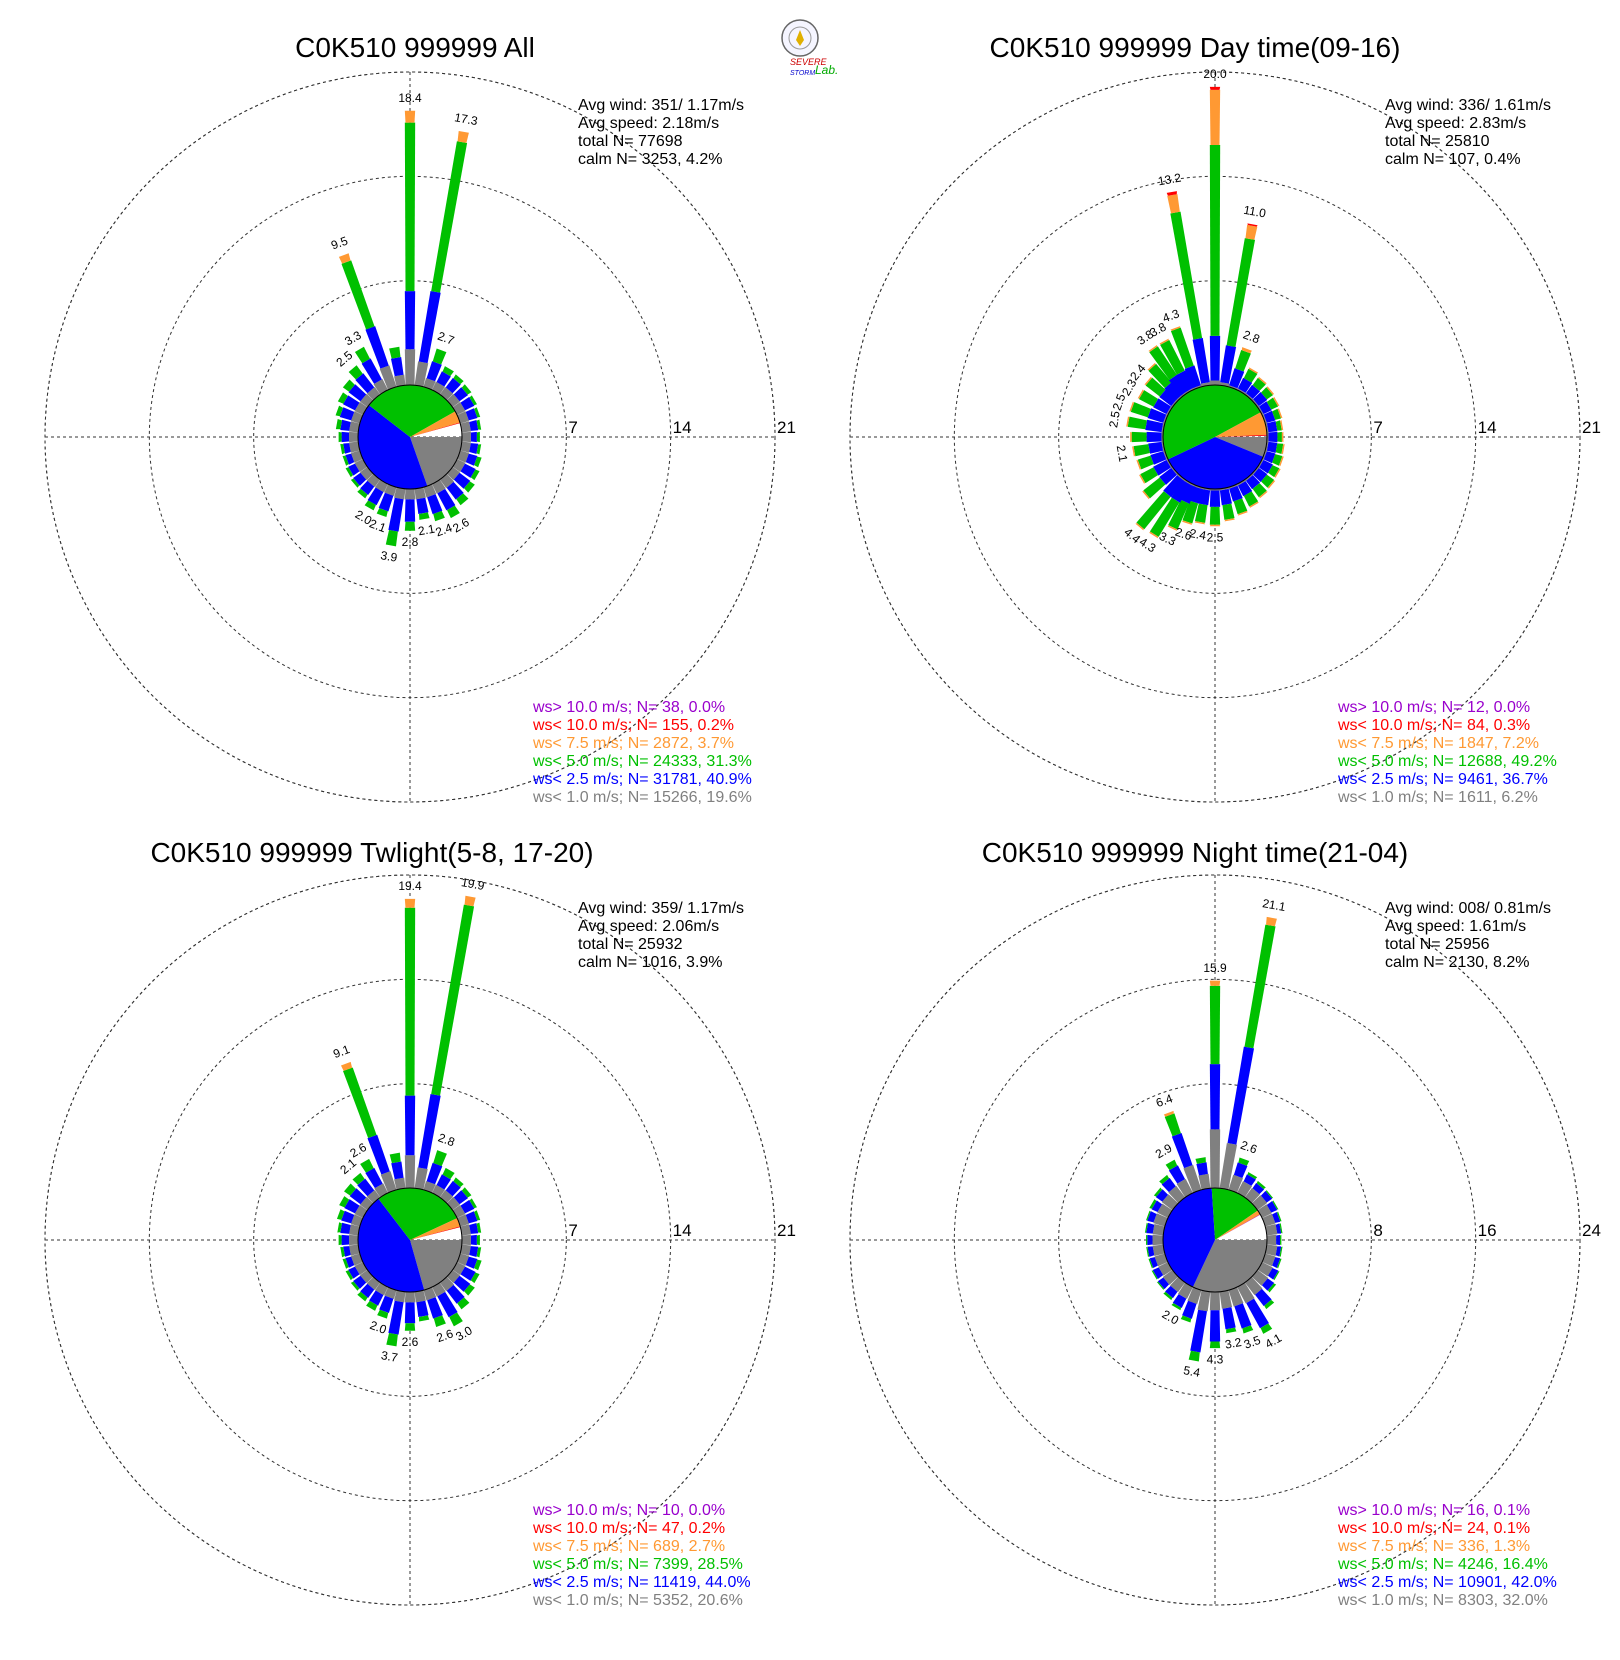 Image resolution: width=1620 pixels, height=1660 pixels. What do you see at coordinates (1468, 908) in the screenshot?
I see `stat-line: Avg wind: 008/ 0.81m/s` at bounding box center [1468, 908].